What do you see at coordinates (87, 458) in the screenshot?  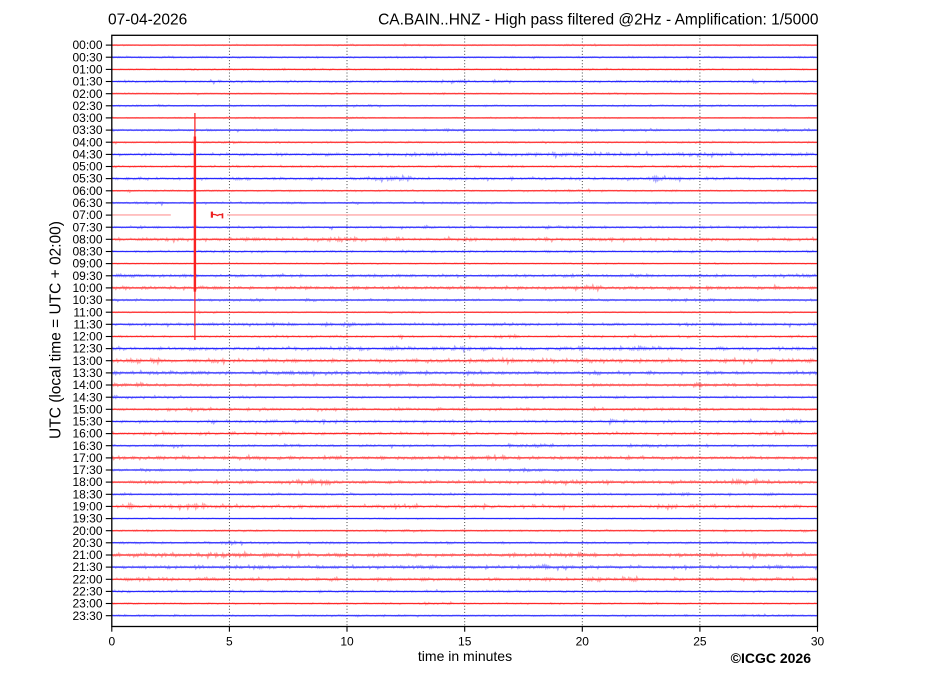 I see `svg-text: 17:00` at bounding box center [87, 458].